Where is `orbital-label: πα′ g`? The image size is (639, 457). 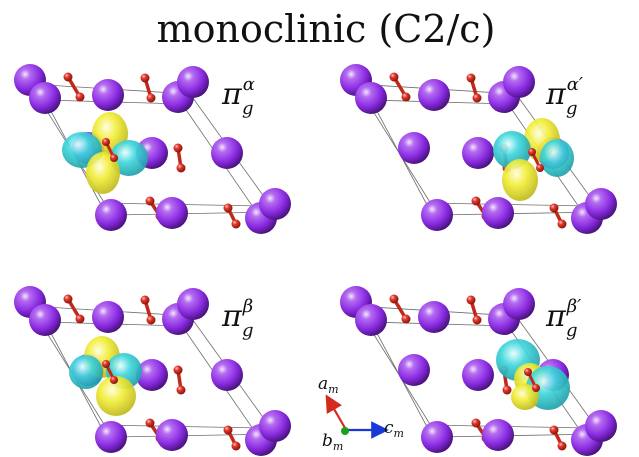 orbital-label: πα′ g is located at coordinates (564, 96).